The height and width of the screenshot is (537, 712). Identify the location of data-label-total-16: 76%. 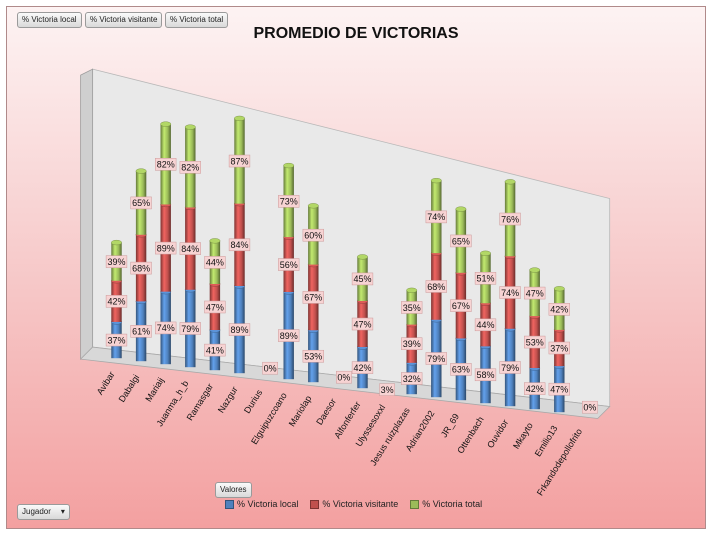
(510, 219).